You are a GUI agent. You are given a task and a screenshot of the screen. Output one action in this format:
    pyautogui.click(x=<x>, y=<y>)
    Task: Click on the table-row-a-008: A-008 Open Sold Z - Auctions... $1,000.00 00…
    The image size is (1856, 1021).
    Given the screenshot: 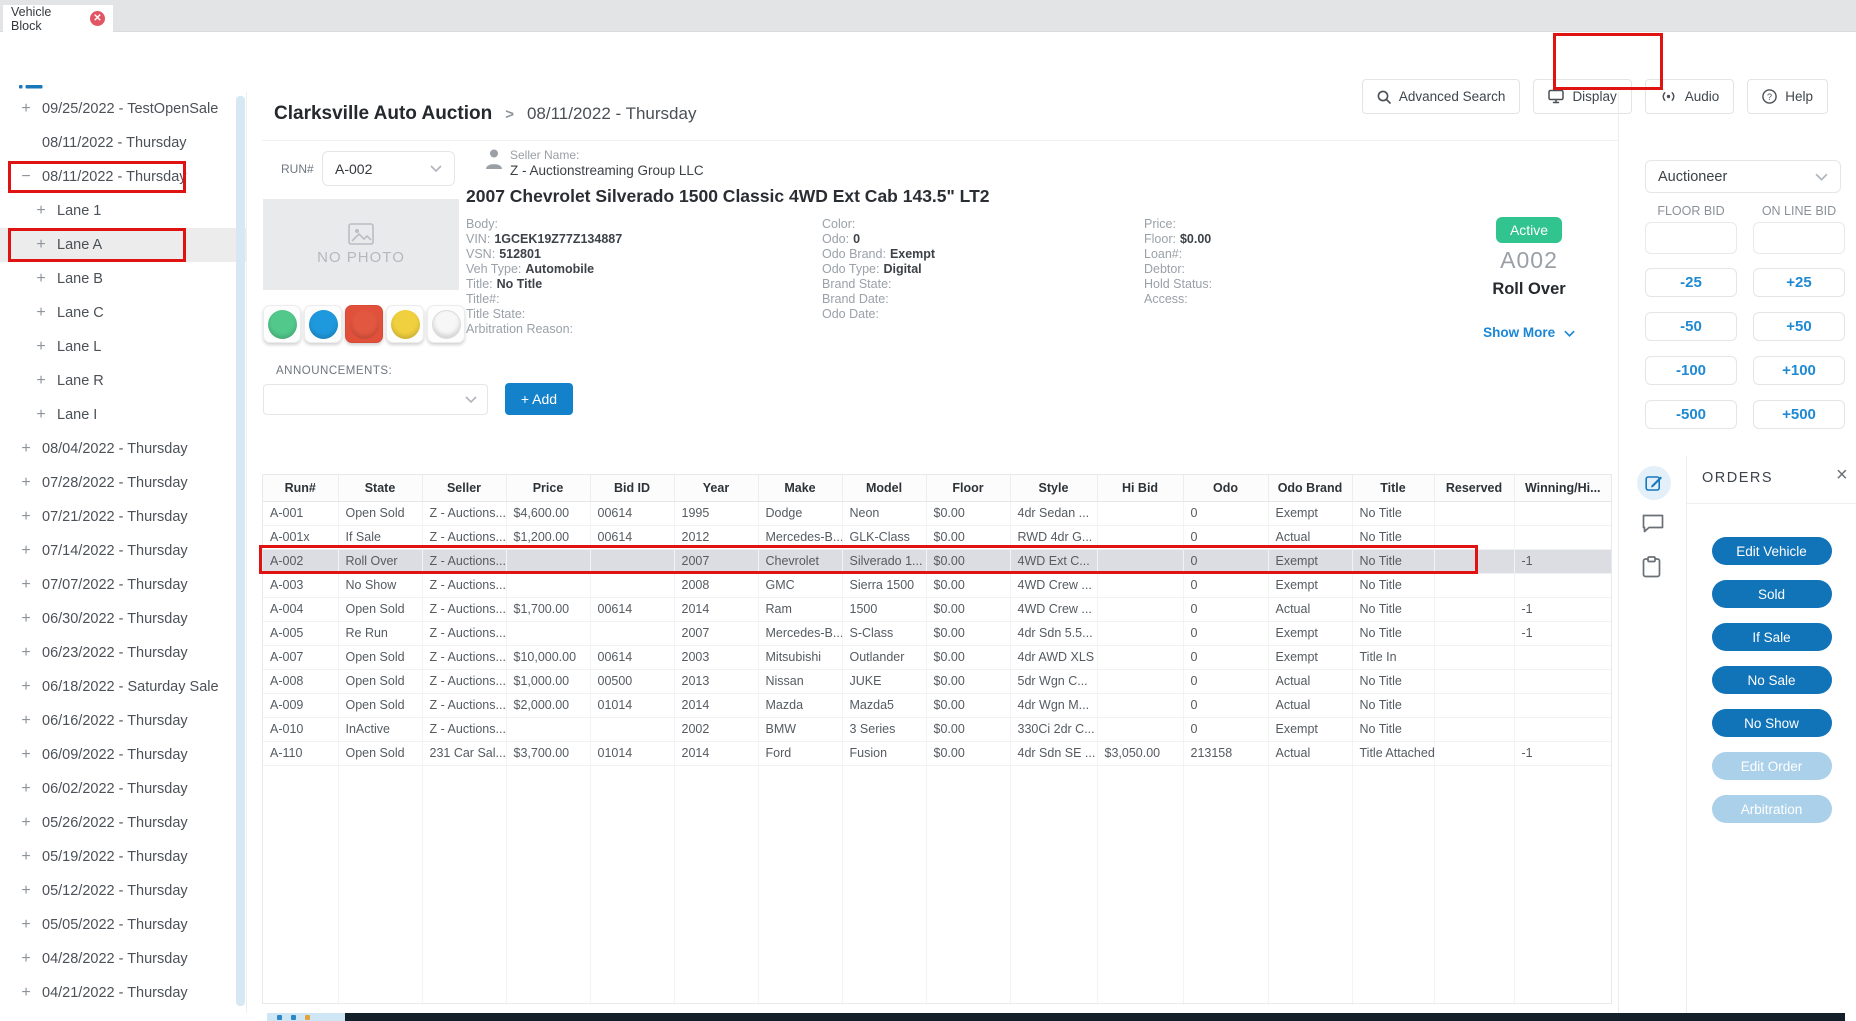 What is the action you would take?
    pyautogui.click(x=937, y=681)
    